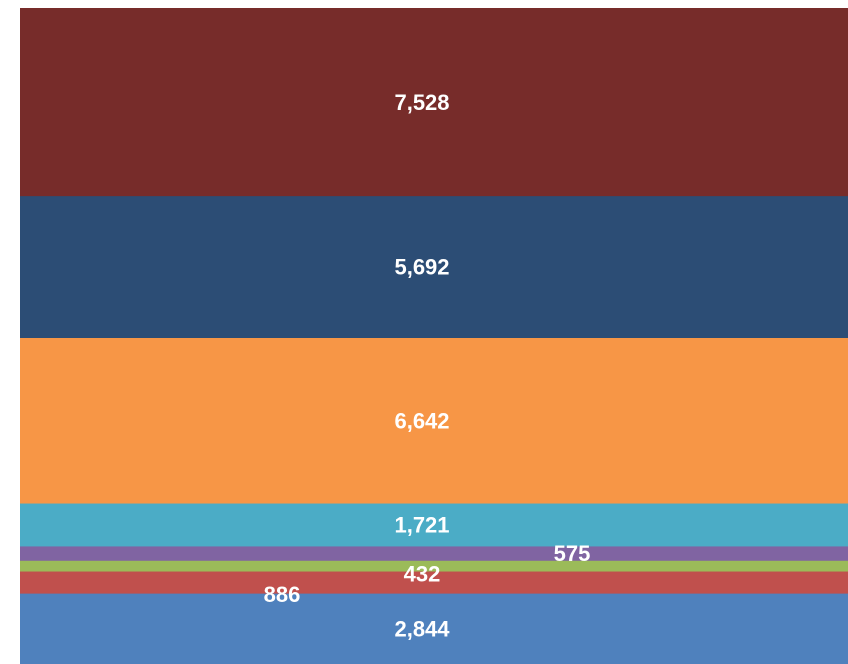 The width and height of the screenshot is (848, 664). I want to click on data-label-7: 5,692, so click(421, 267).